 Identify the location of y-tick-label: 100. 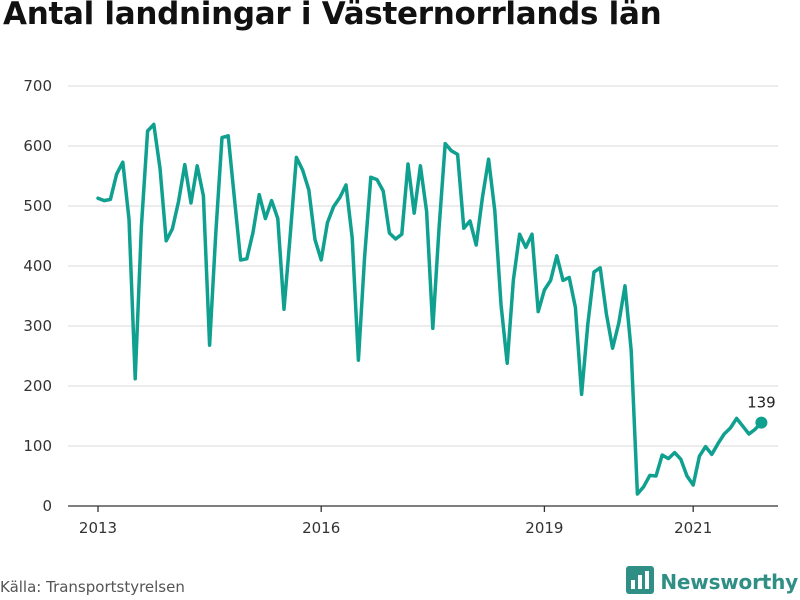
(37, 446).